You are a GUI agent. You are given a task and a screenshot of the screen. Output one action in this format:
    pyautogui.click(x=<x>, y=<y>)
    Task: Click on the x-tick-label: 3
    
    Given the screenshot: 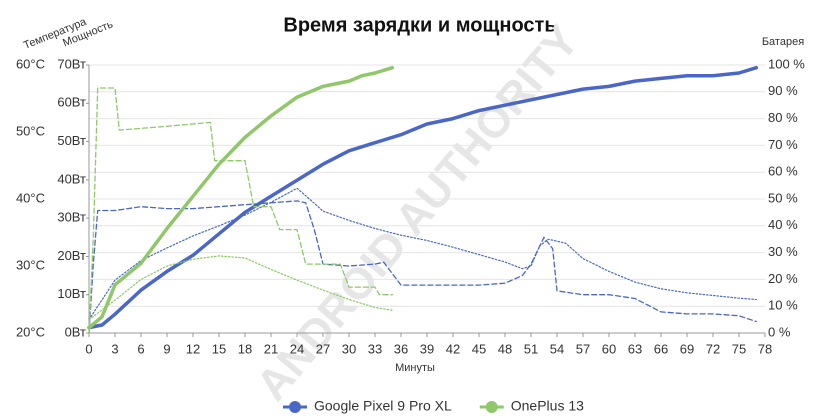 What is the action you would take?
    pyautogui.click(x=114, y=348)
    